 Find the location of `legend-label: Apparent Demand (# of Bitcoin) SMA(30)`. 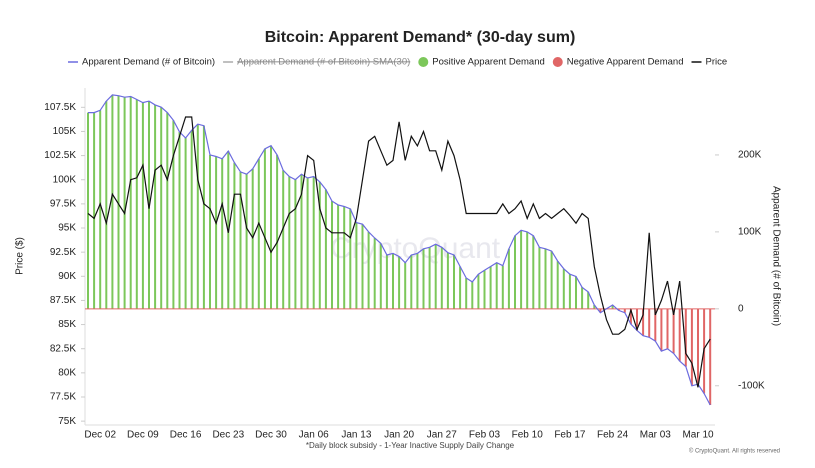

legend-label: Apparent Demand (# of Bitcoin) SMA(30) is located at coordinates (323, 62).